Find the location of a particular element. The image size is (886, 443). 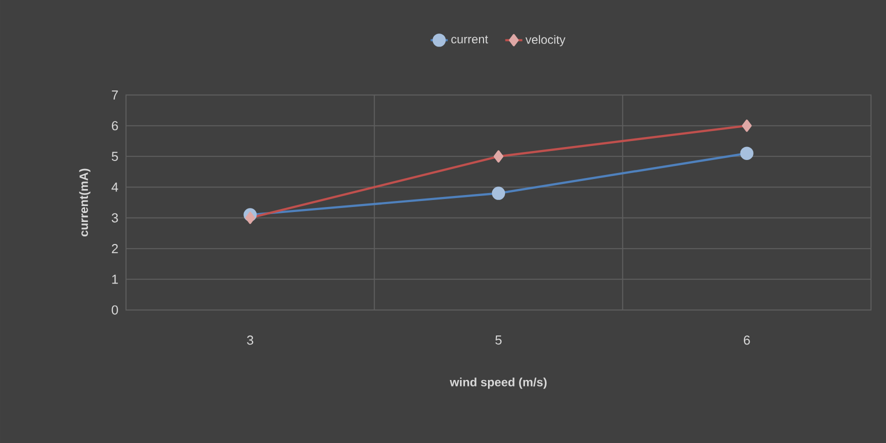

y-tick-label: 3 is located at coordinates (115, 217).